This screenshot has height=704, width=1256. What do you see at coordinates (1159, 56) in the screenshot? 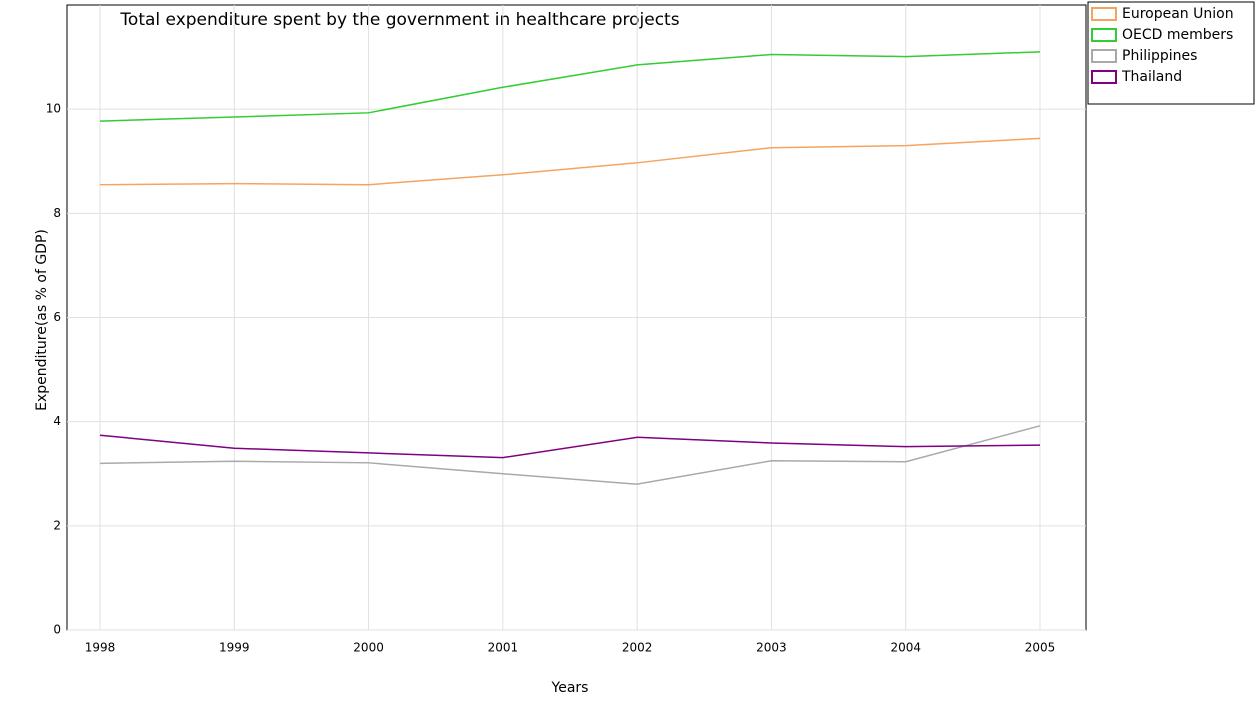
I see `legend-label: Philippines` at bounding box center [1159, 56].